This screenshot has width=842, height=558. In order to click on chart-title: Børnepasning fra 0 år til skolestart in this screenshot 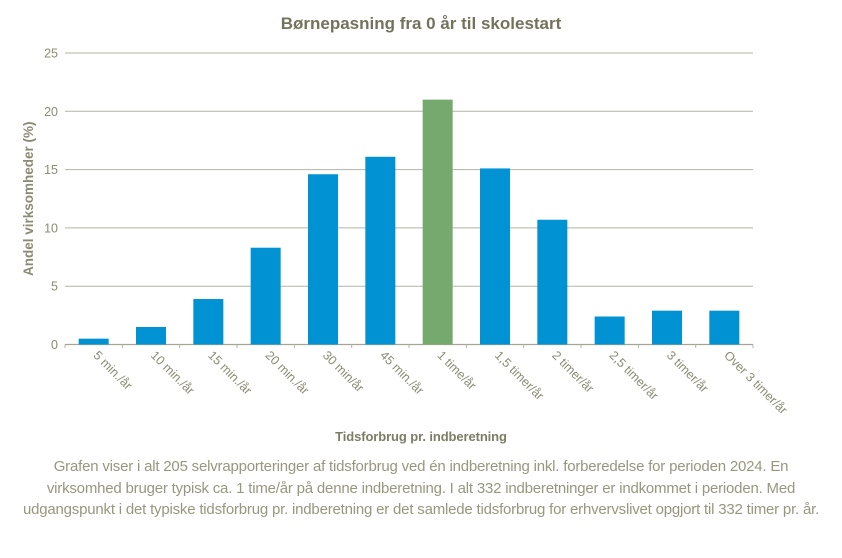, I will do `click(421, 23)`.